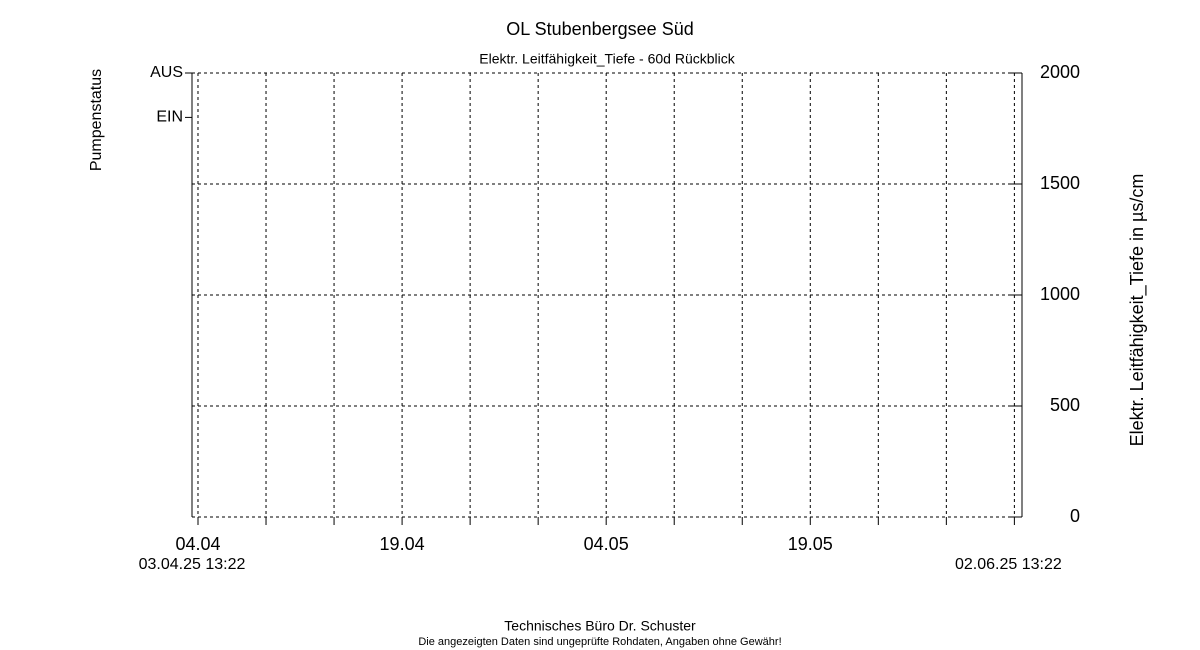 This screenshot has height=650, width=1200. I want to click on x-tick-label: 19.05, so click(810, 544).